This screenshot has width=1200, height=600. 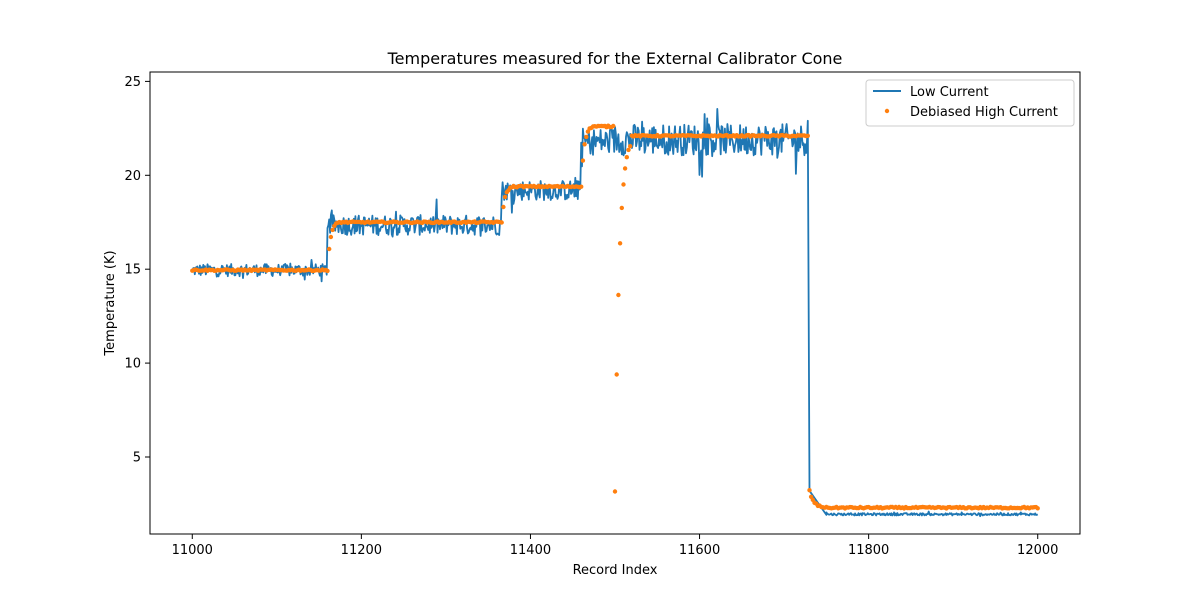 What do you see at coordinates (132, 82) in the screenshot?
I see `y-tick-label: 25` at bounding box center [132, 82].